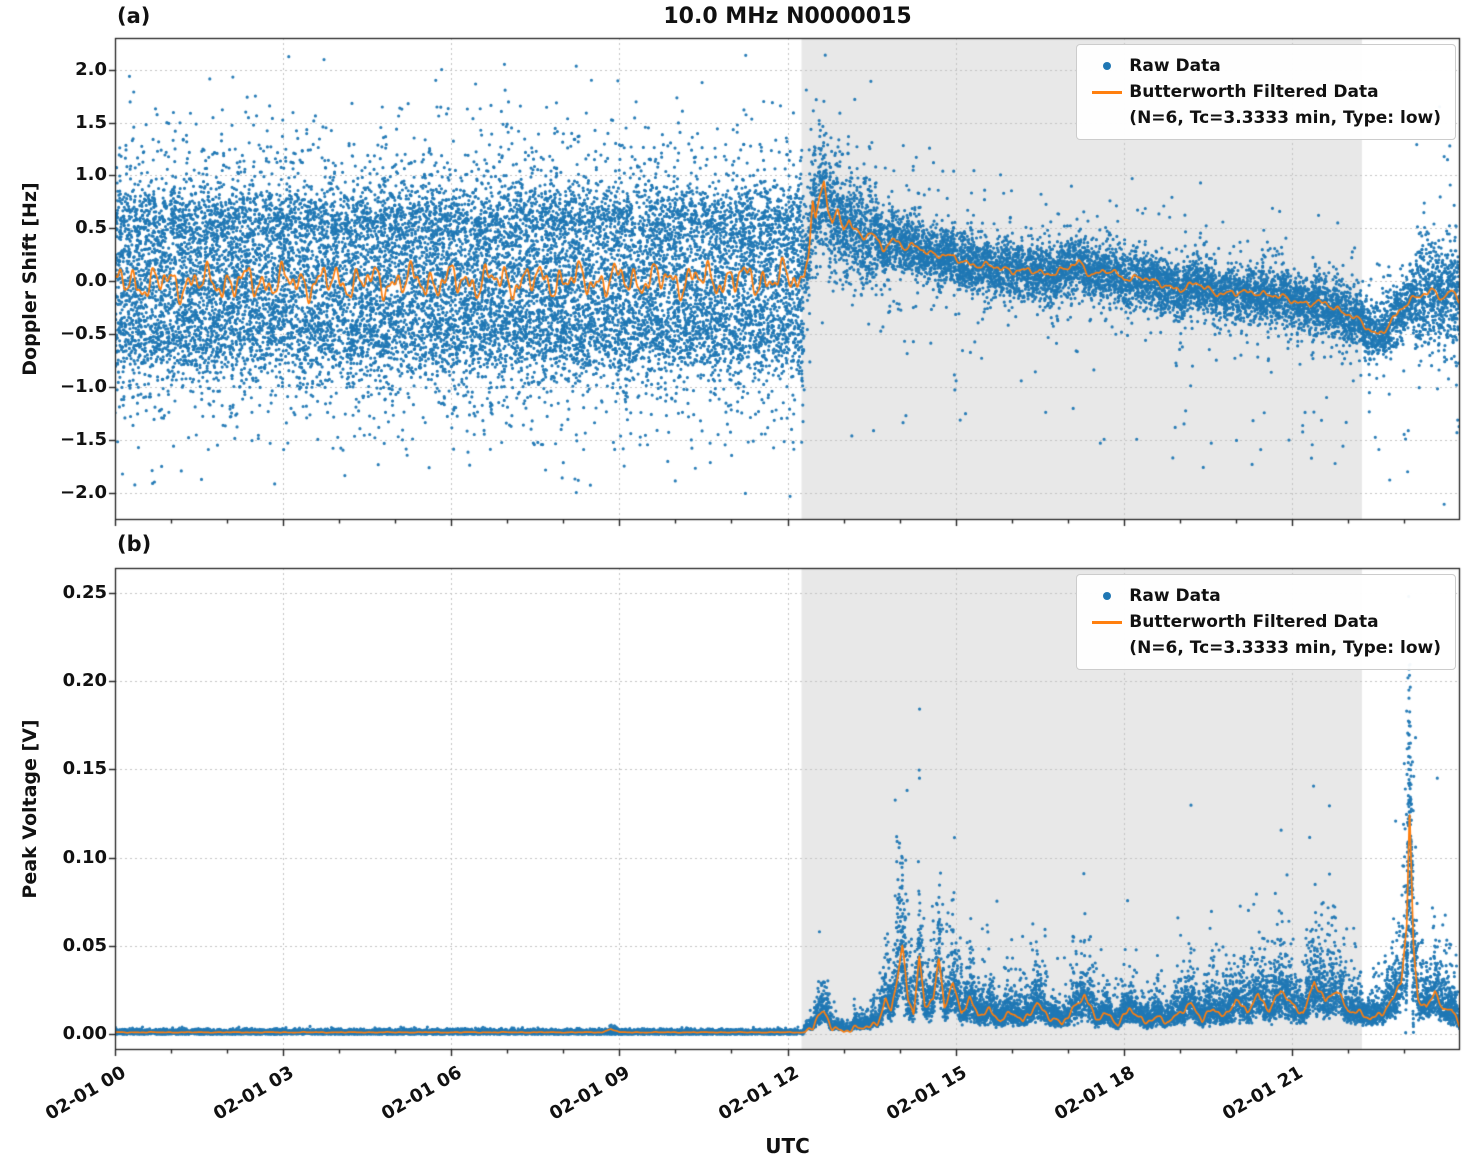 The width and height of the screenshot is (1472, 1172). What do you see at coordinates (91, 174) in the screenshot?
I see `y-tick-label: 1.0` at bounding box center [91, 174].